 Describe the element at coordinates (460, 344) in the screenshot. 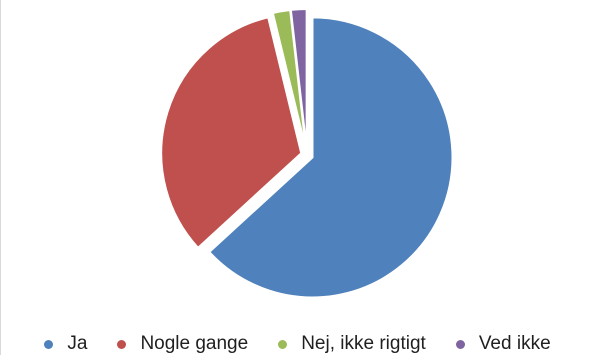

I see `legend-swatch-ved-ikke` at that location.